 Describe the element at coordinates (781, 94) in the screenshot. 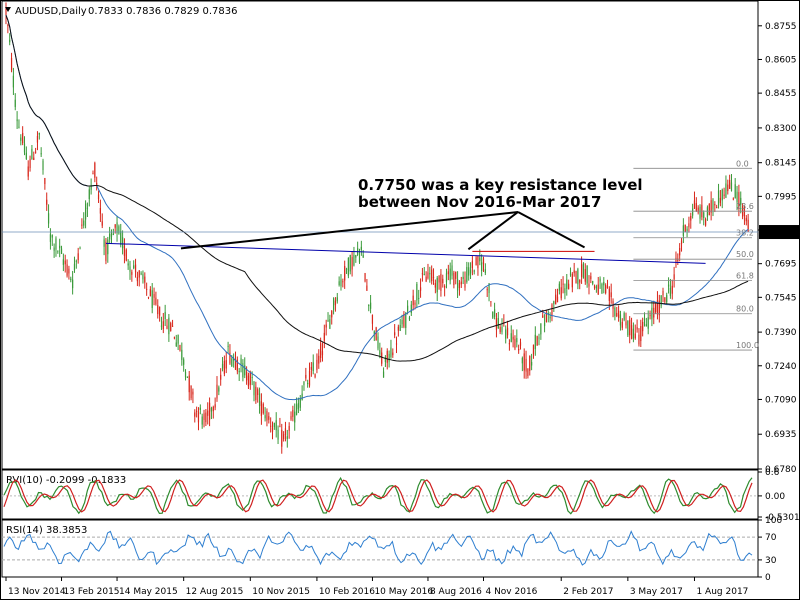

I see `y-tick-label: 0.8455` at that location.